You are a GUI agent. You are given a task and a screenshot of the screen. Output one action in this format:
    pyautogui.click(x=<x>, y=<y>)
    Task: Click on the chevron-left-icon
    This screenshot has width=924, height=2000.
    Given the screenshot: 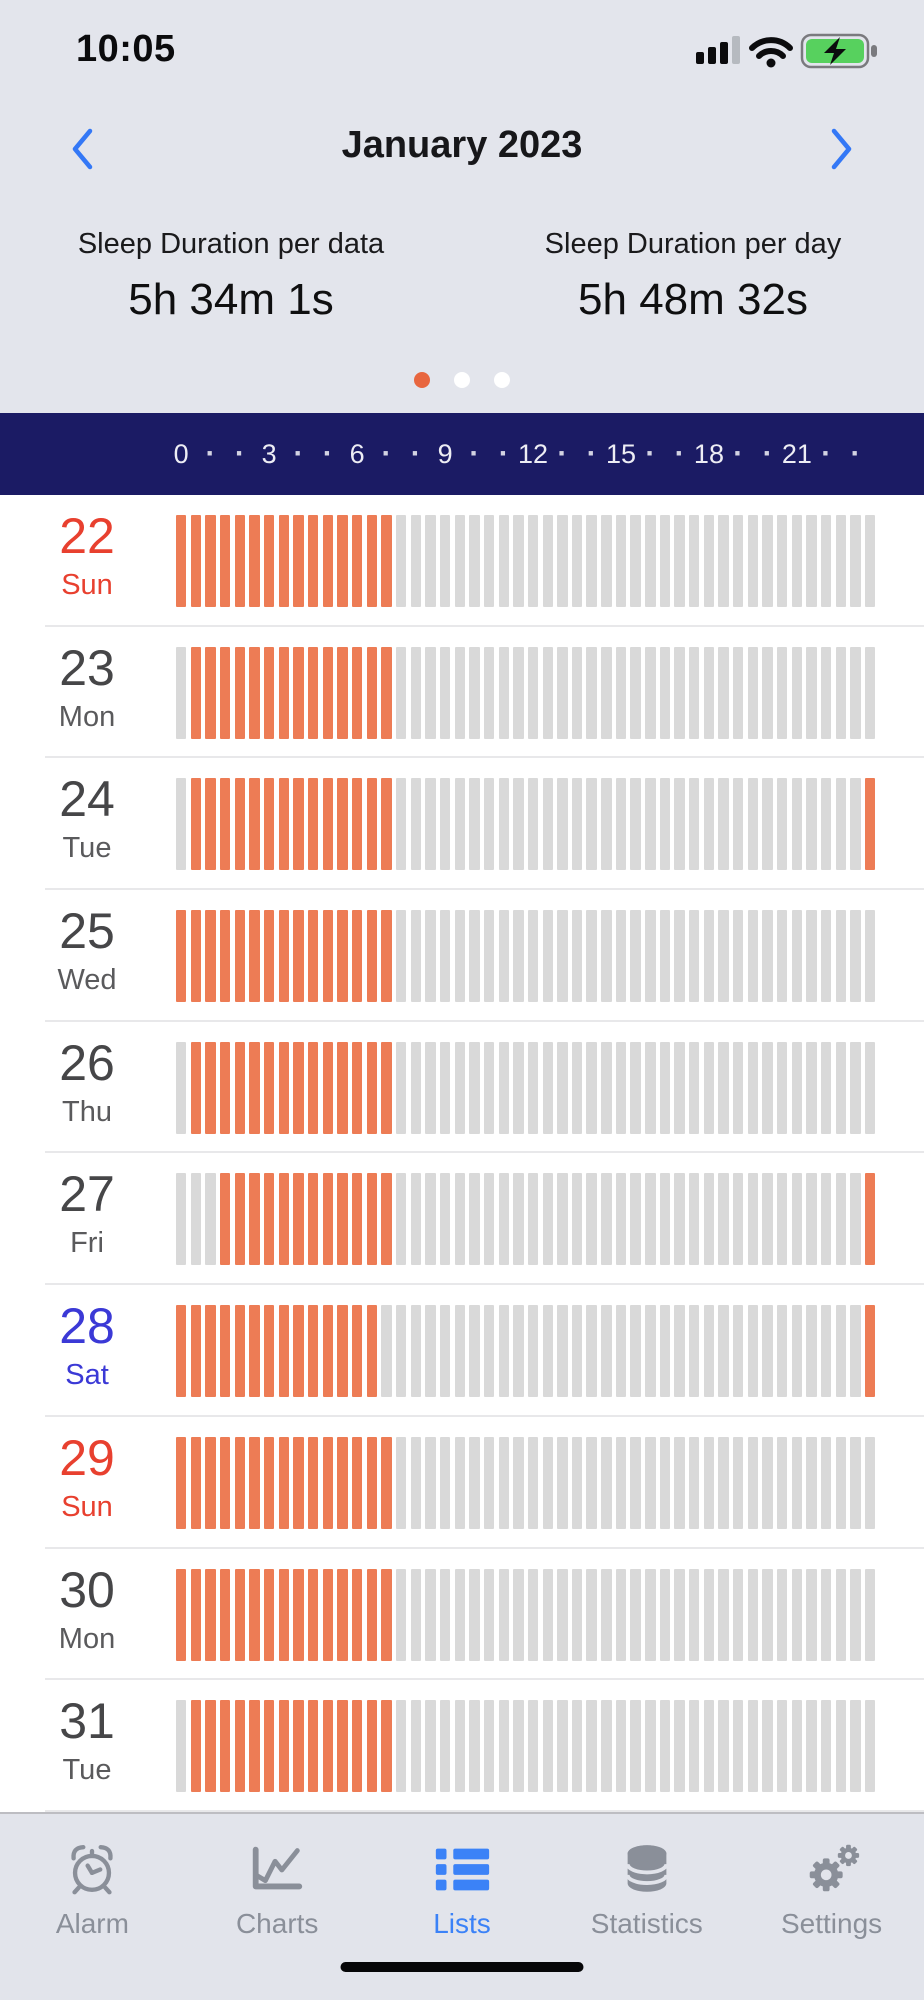 What is the action you would take?
    pyautogui.click(x=82, y=149)
    